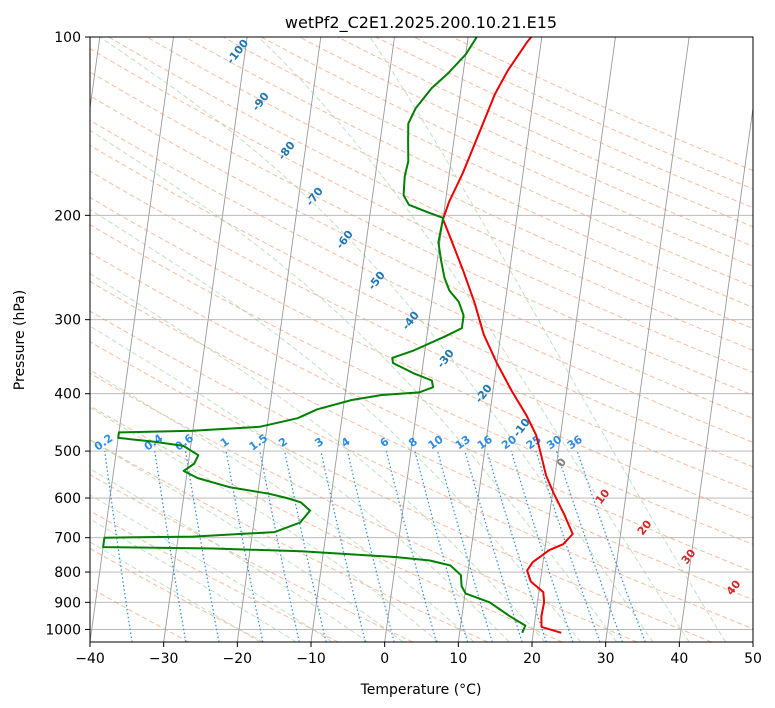 The height and width of the screenshot is (708, 775). Describe the element at coordinates (458, 659) in the screenshot. I see `x-tick-label: 10` at that location.